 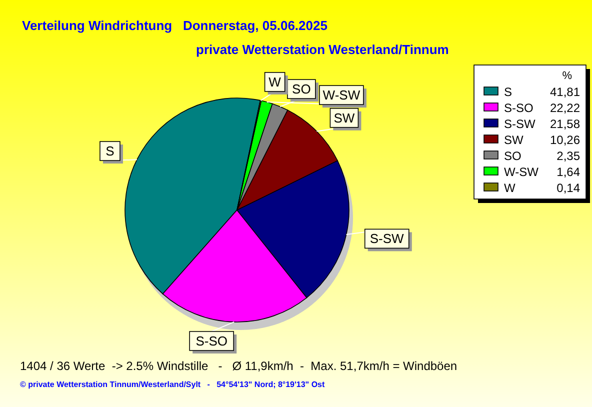 I want to click on legend-label: S-SO, so click(x=519, y=108).